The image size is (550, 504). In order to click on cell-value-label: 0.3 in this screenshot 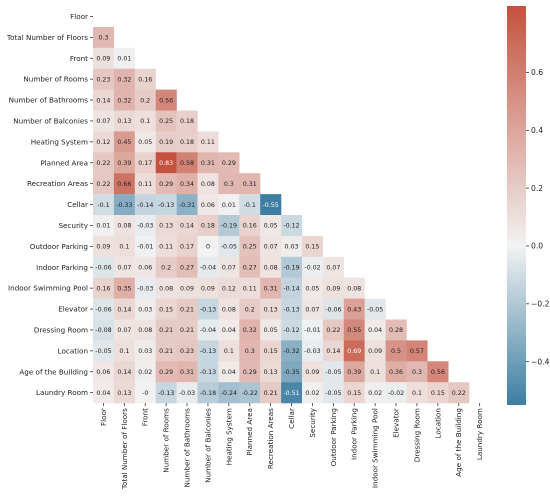, I will do `click(229, 184)`.